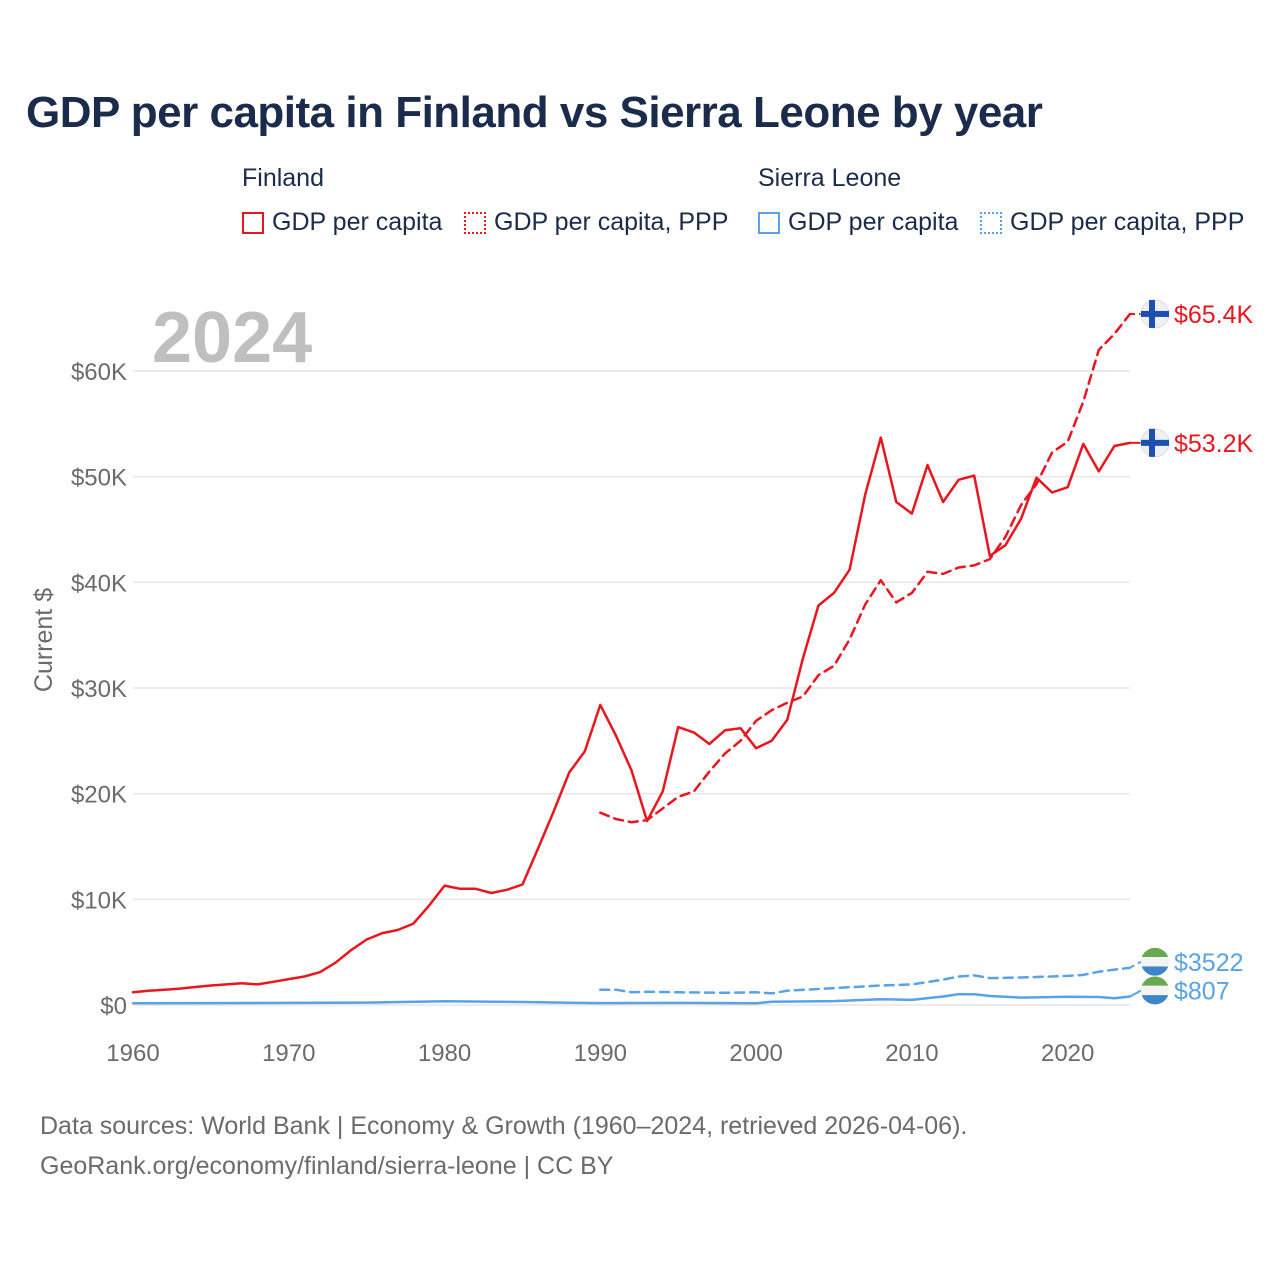 The image size is (1280, 1280). What do you see at coordinates (288, 1053) in the screenshot?
I see `x-tick-label: 1970` at bounding box center [288, 1053].